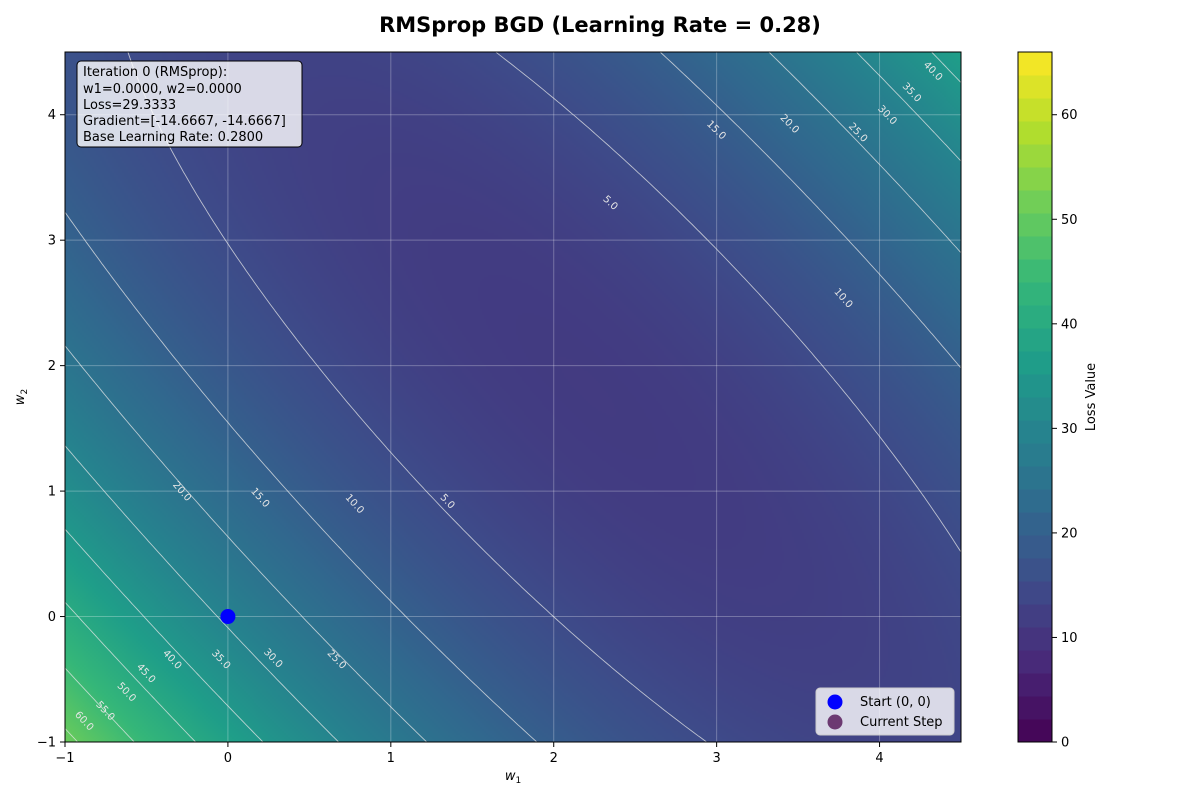 Image resolution: width=1200 pixels, height=800 pixels. Describe the element at coordinates (879, 758) in the screenshot. I see `x-tick-label: 4` at that location.